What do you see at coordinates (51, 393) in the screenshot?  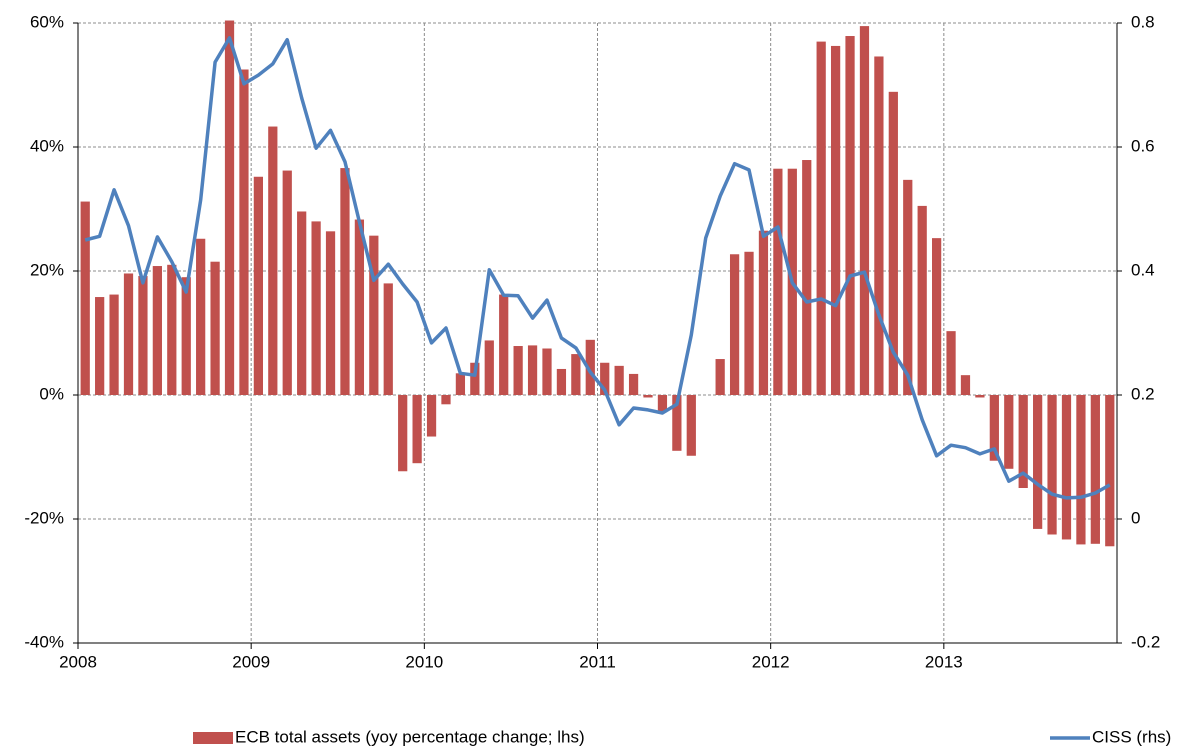 I see `y-tick-label: 0%` at bounding box center [51, 393].